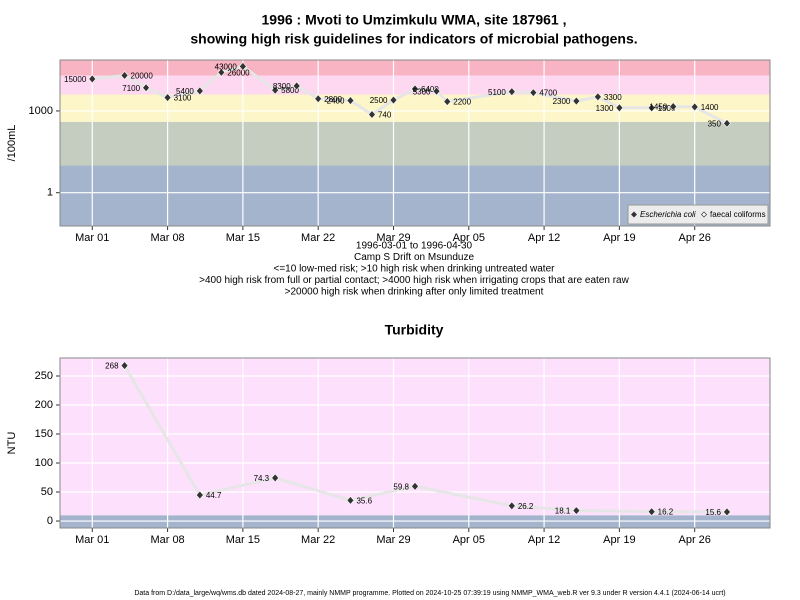  What do you see at coordinates (698, 214) in the screenshot?
I see `legend-box` at bounding box center [698, 214].